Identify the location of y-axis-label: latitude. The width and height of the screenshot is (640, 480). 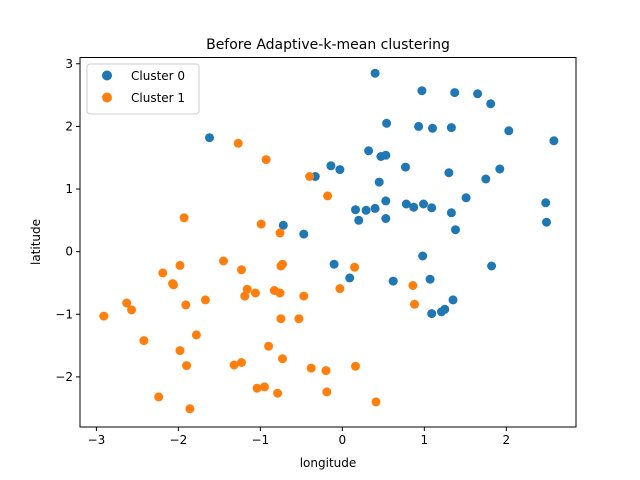
(36, 242).